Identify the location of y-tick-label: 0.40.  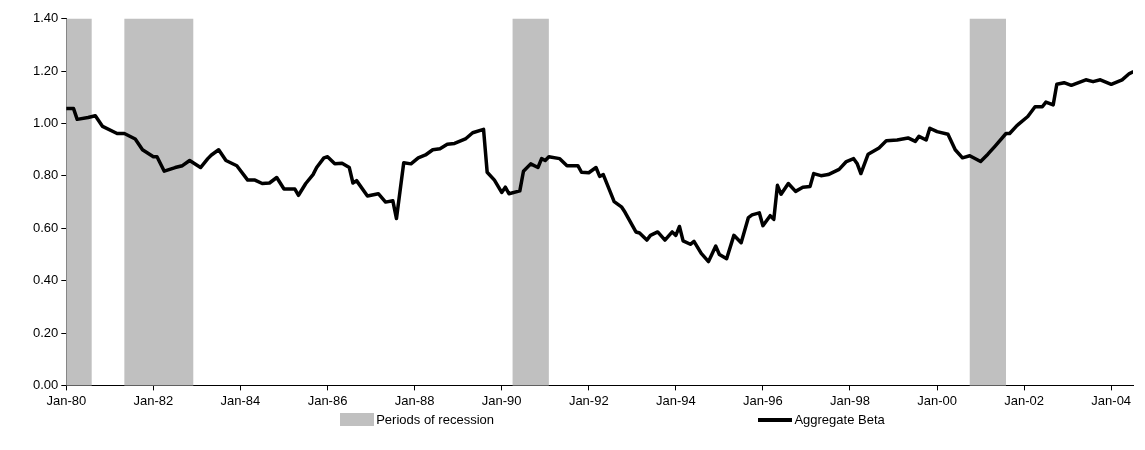
(45, 280).